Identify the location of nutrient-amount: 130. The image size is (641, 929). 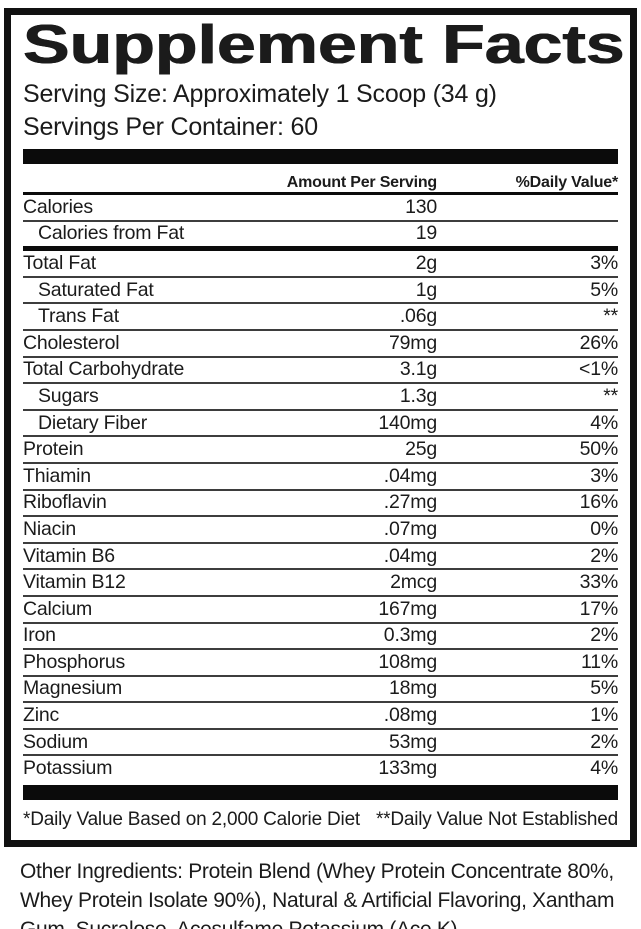
(421, 206).